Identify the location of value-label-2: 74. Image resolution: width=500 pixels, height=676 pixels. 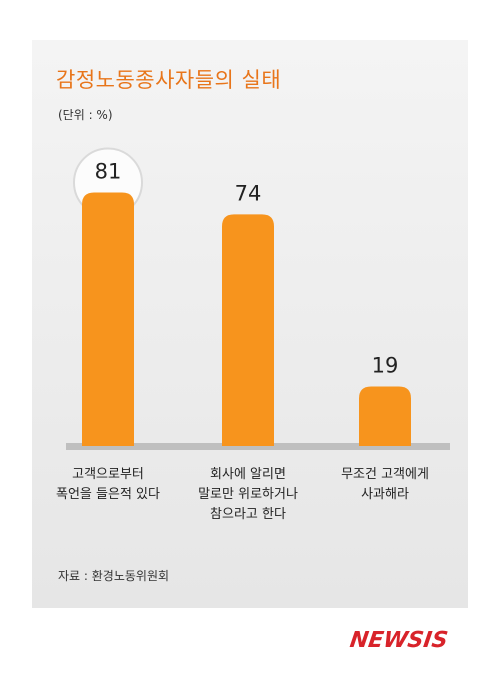
(248, 193).